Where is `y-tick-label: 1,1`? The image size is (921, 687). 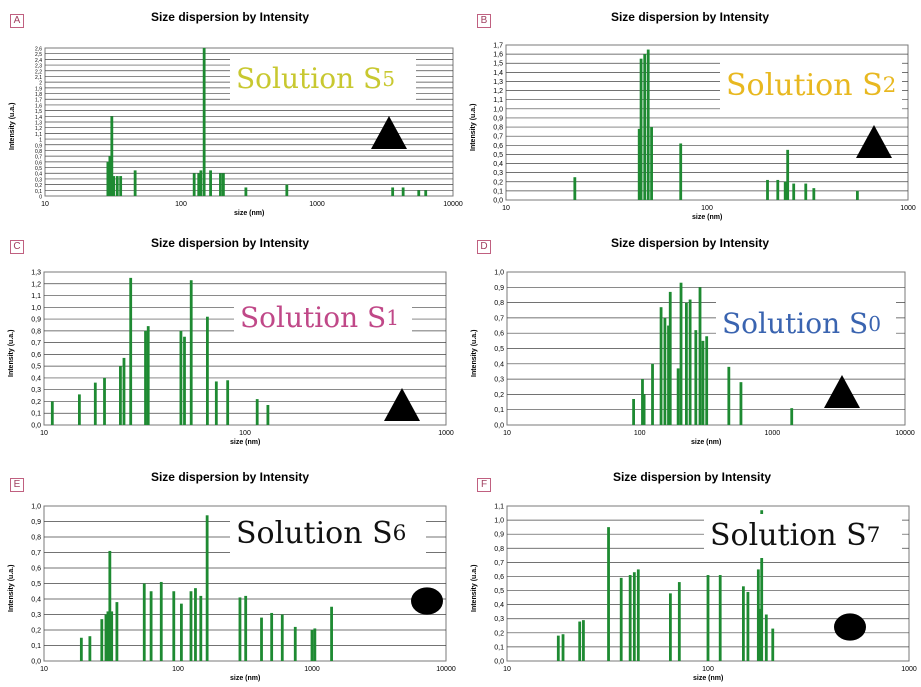 y-tick-label: 1,1 is located at coordinates (498, 100).